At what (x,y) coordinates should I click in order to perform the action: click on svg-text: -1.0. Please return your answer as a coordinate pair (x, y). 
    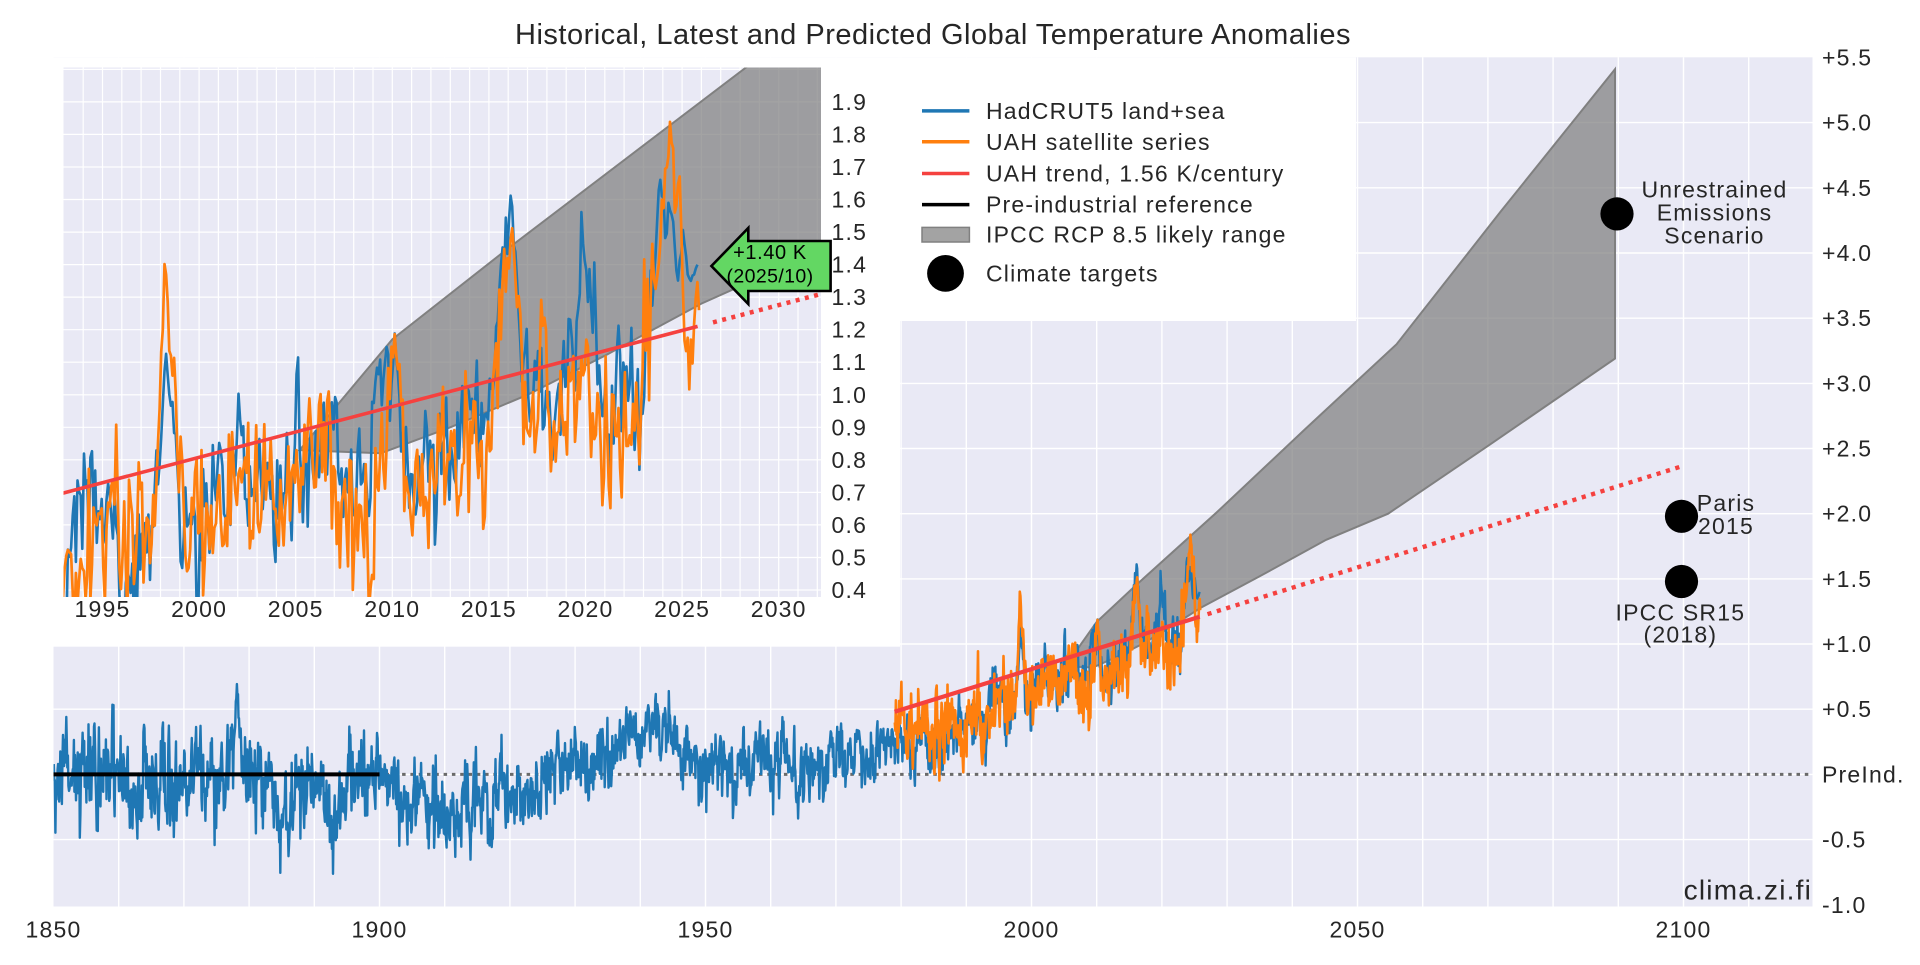
    Looking at the image, I should click on (1844, 905).